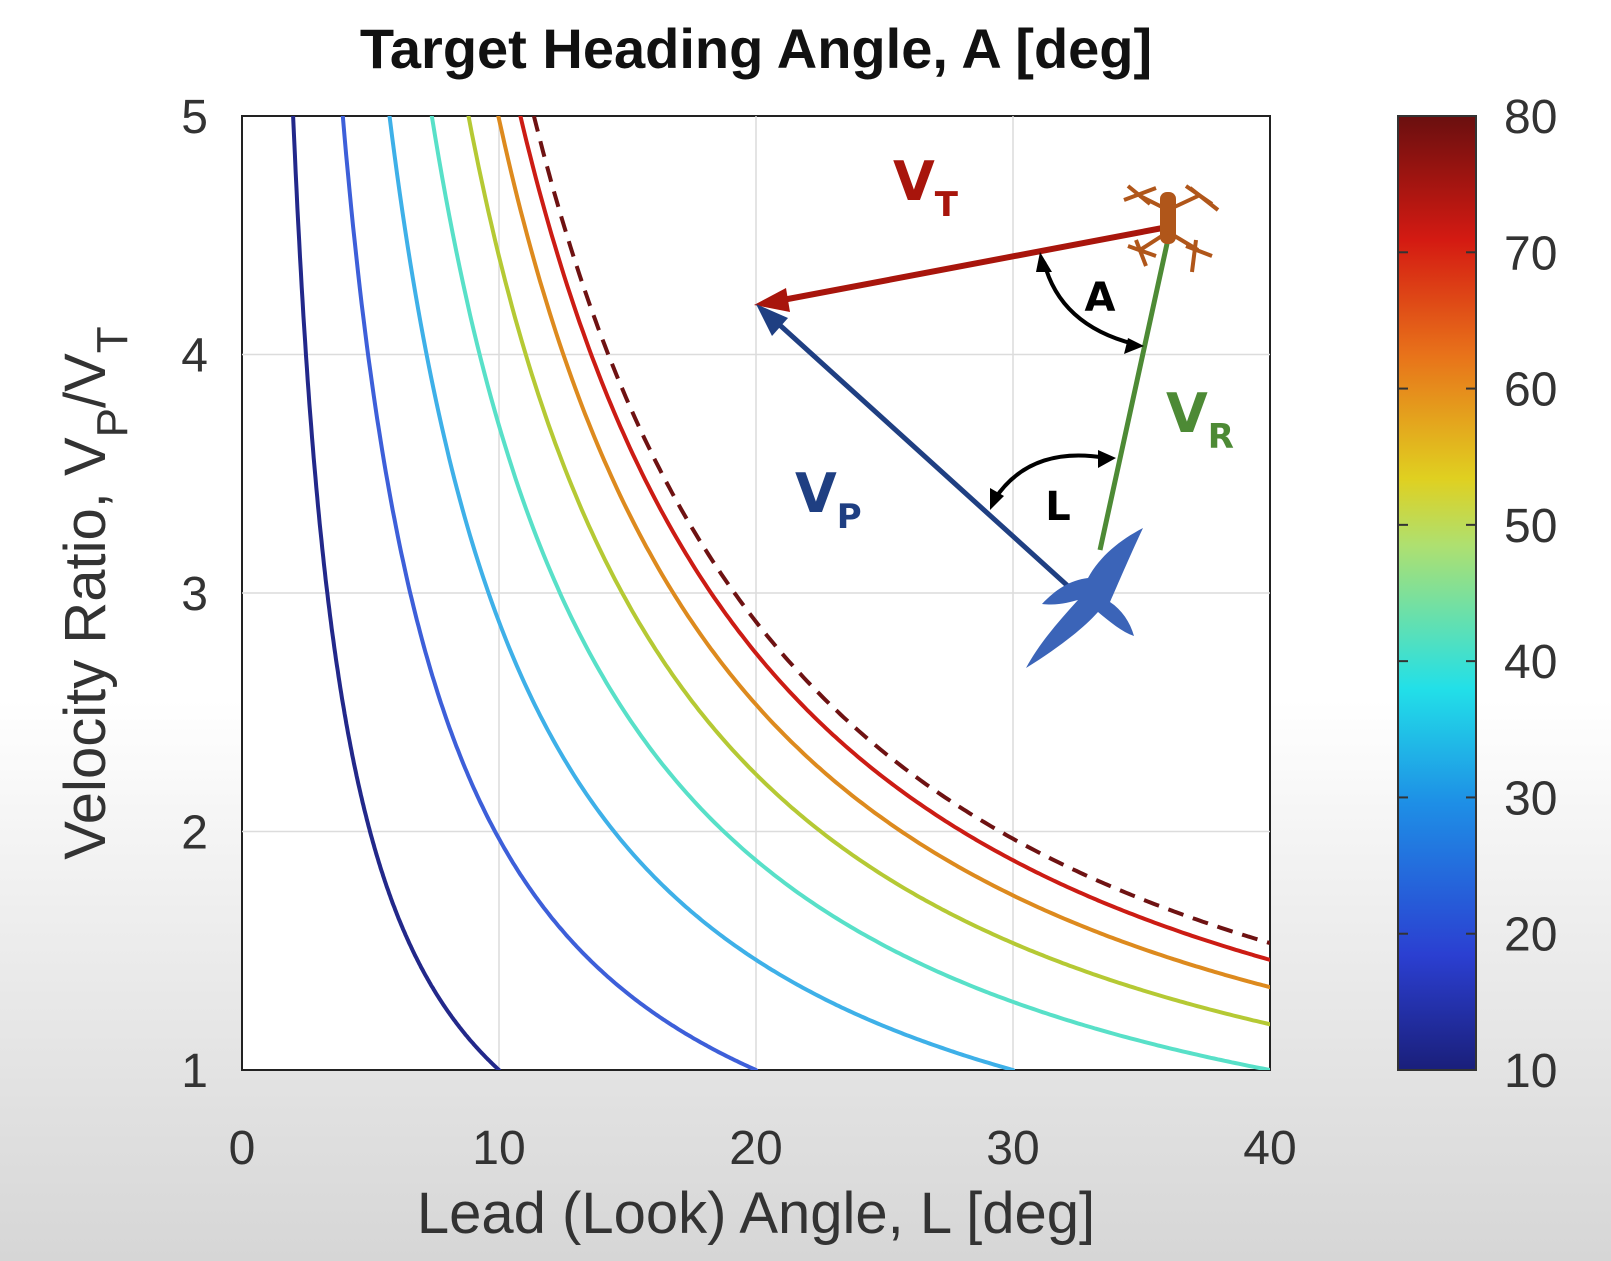  I want to click on angle-l-label: L, so click(1058, 507).